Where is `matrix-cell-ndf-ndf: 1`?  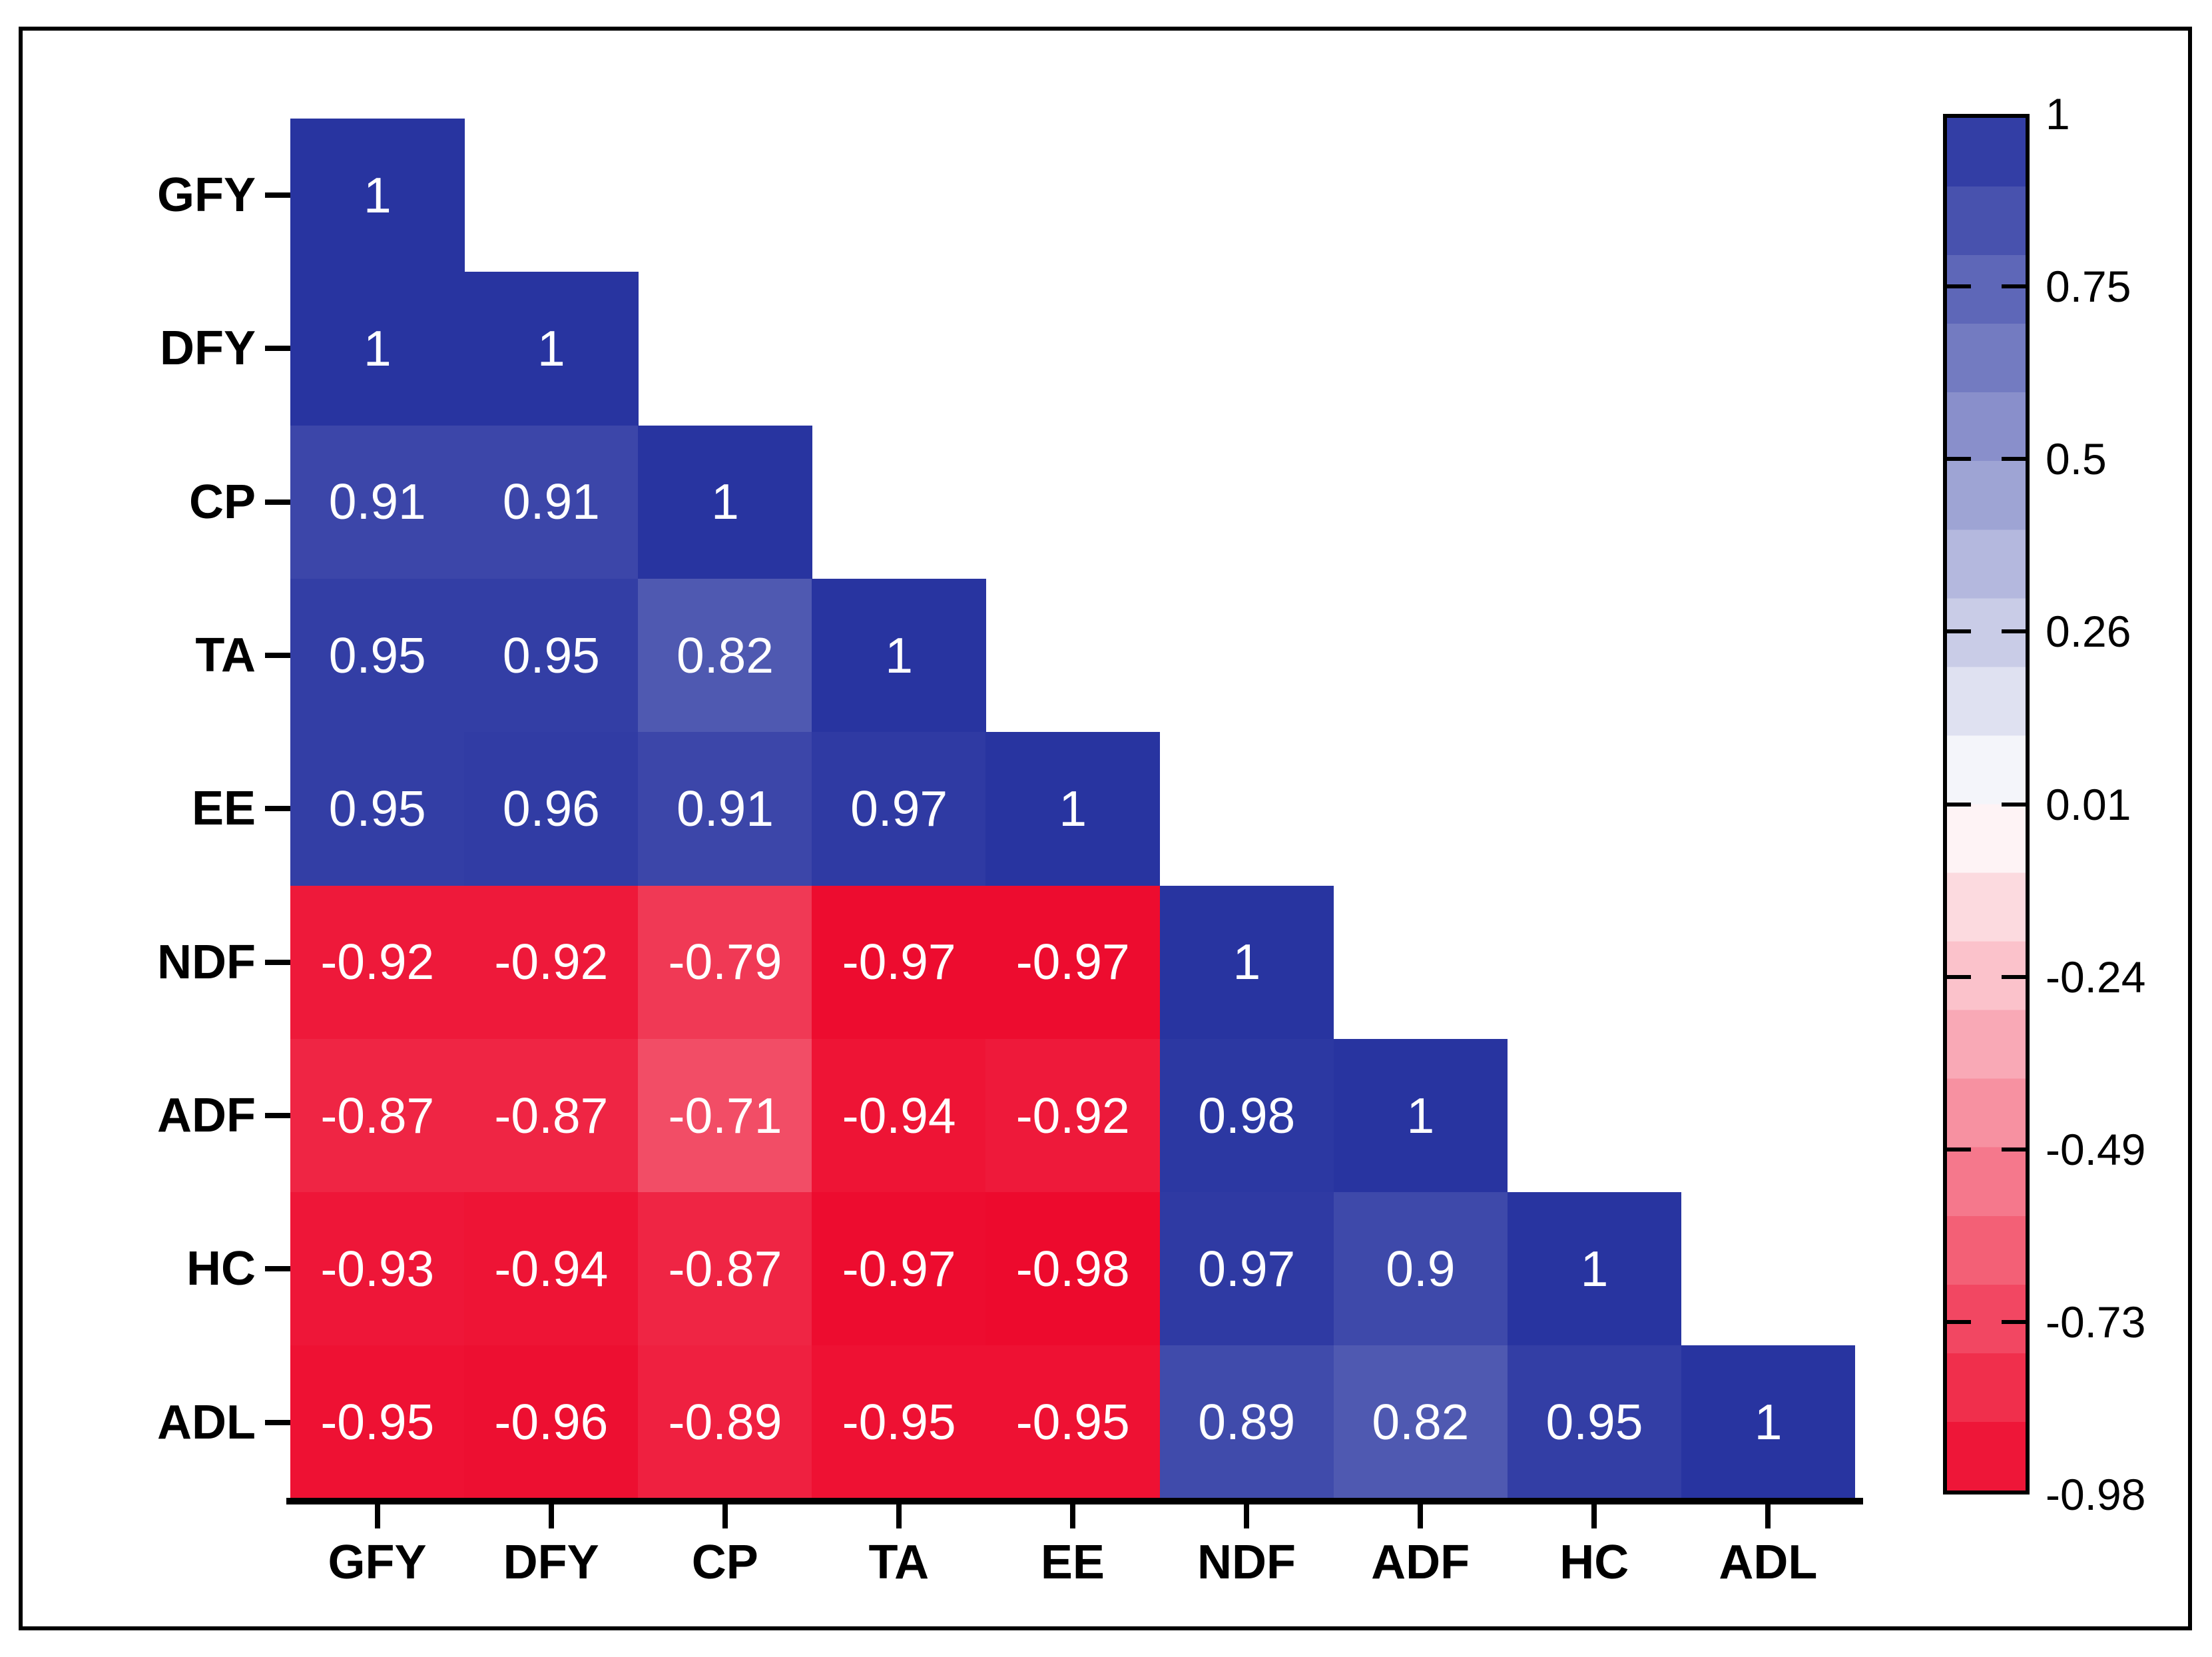
matrix-cell-ndf-ndf: 1 is located at coordinates (1246, 962).